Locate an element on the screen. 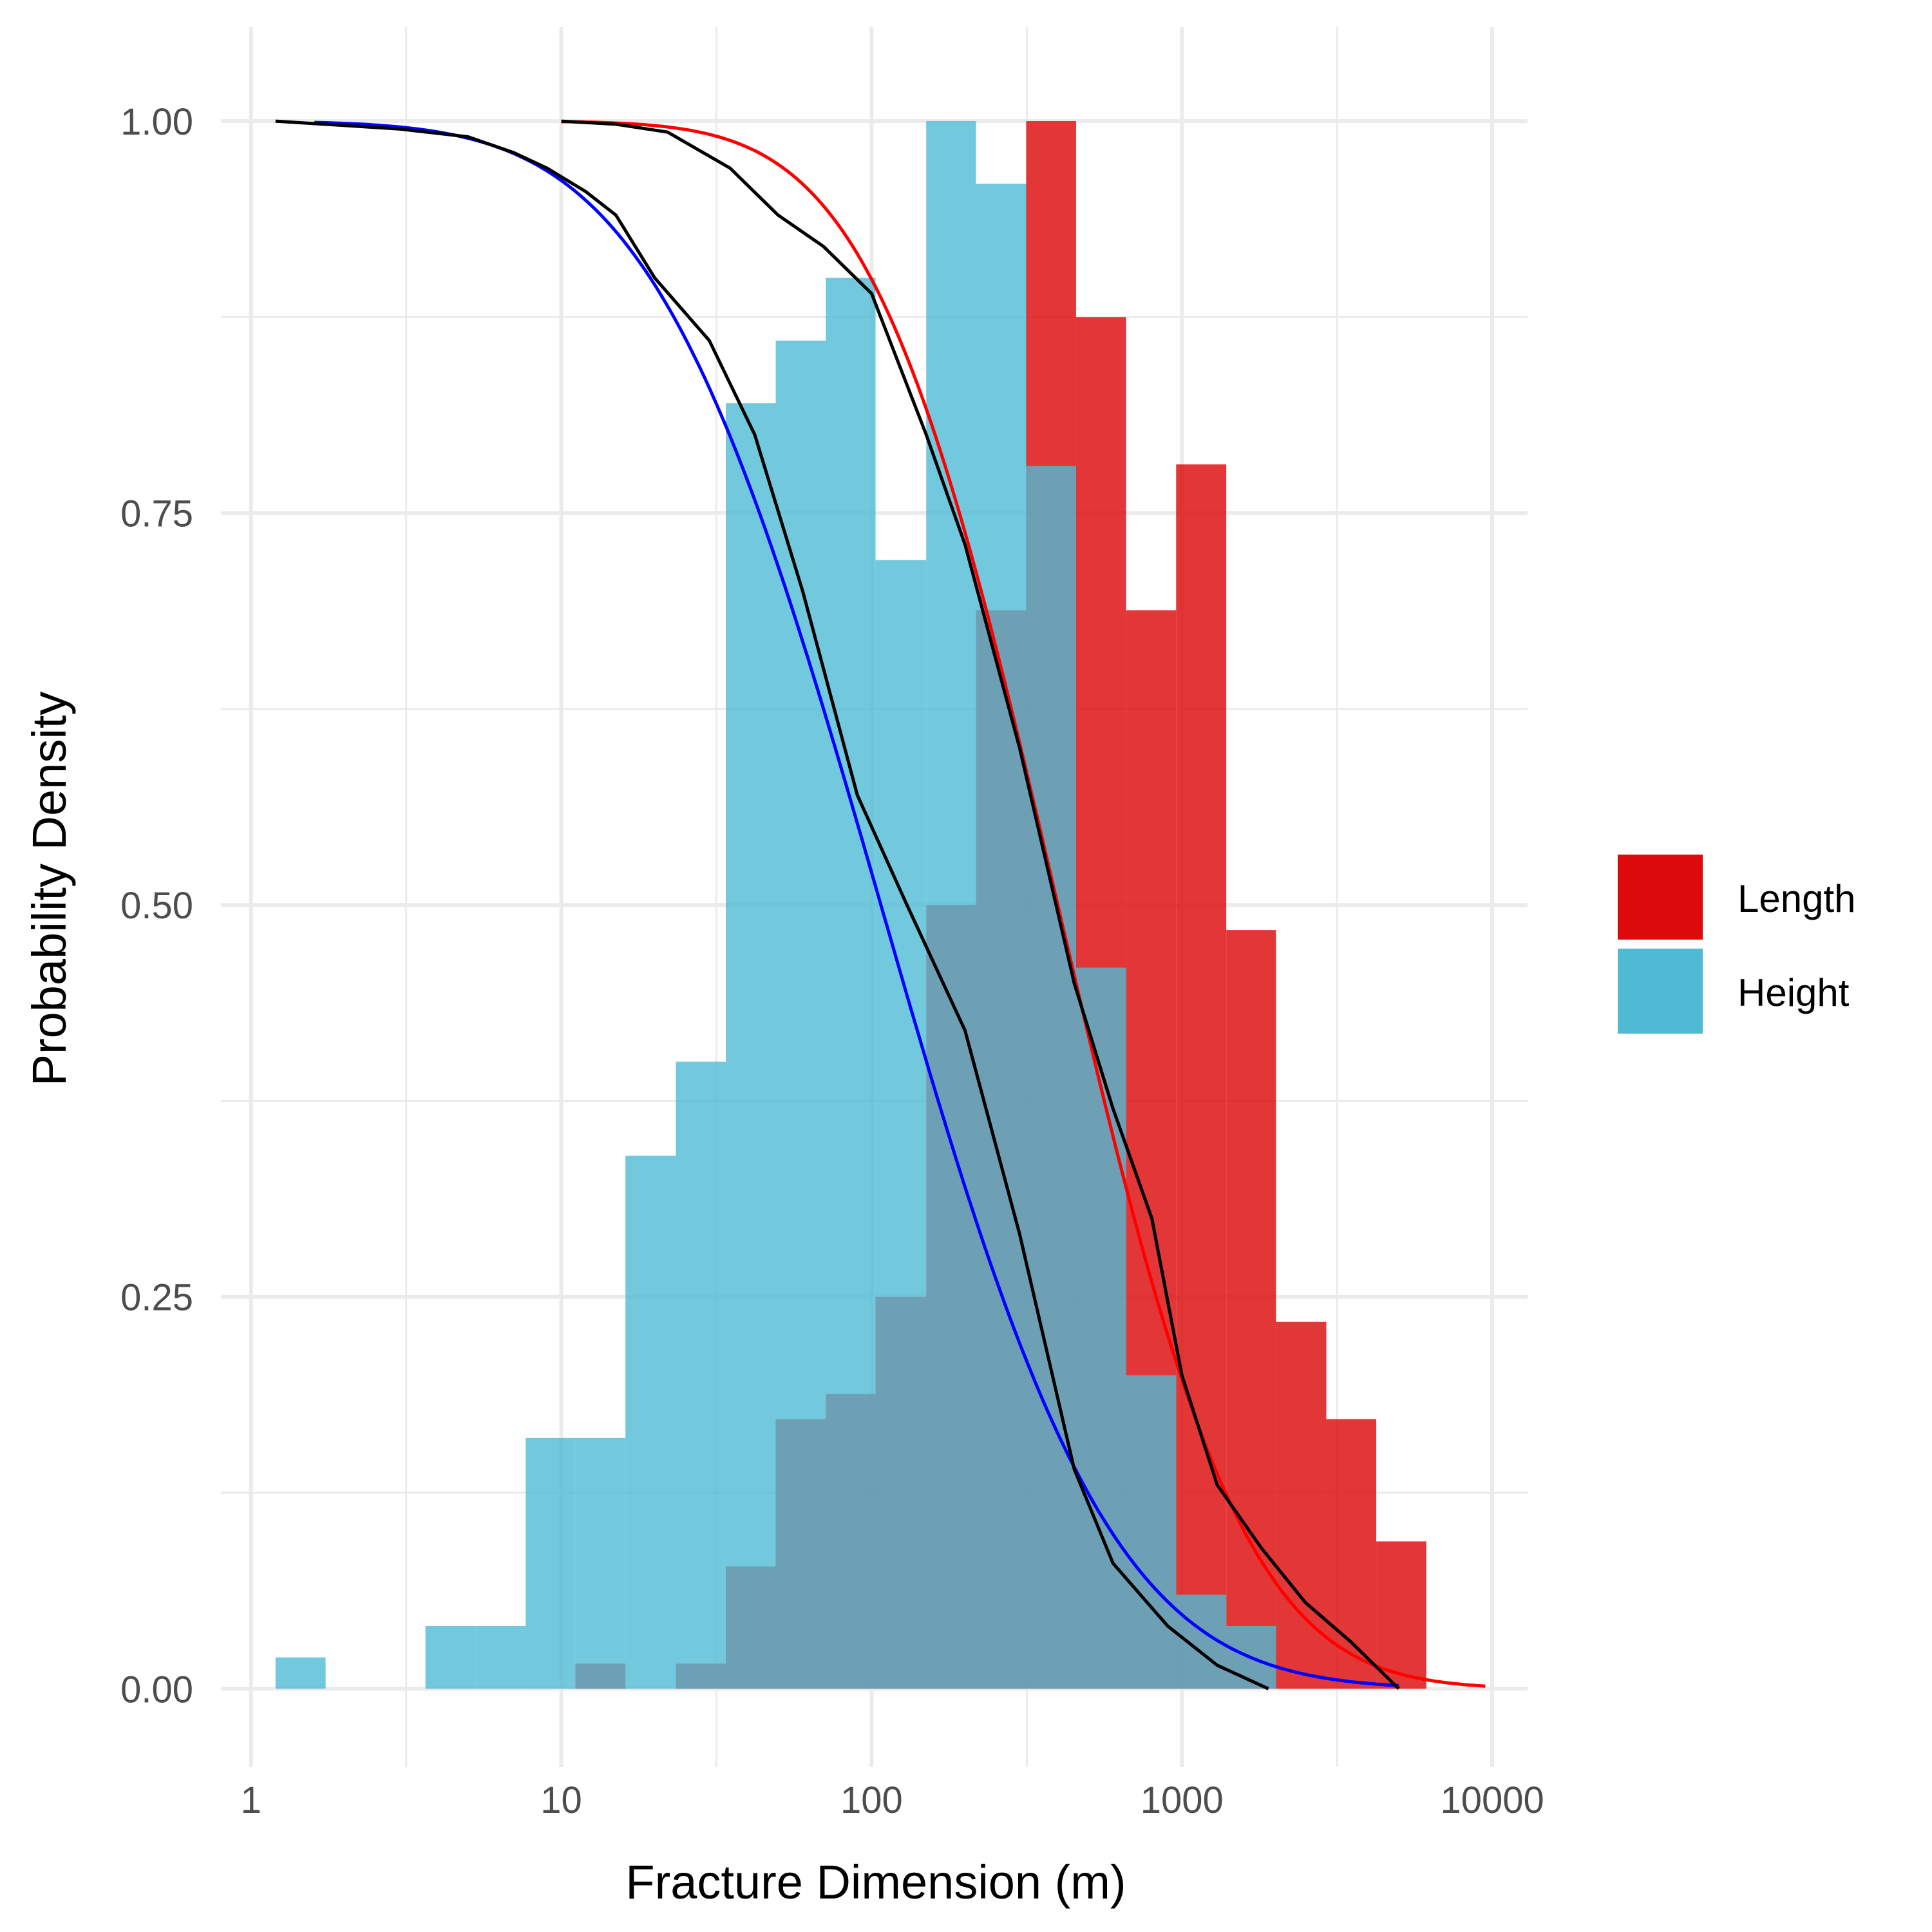  y-tick-label: 0.50 is located at coordinates (156, 906).